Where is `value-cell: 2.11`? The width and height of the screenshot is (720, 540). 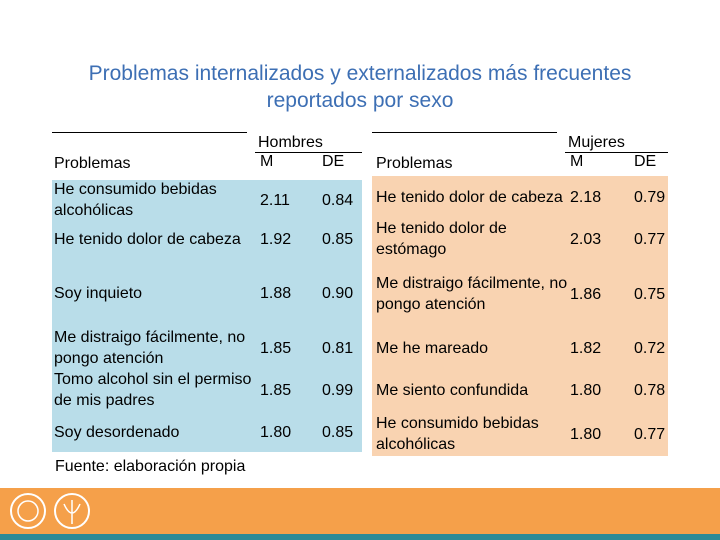
value-cell: 2.11 is located at coordinates (275, 200).